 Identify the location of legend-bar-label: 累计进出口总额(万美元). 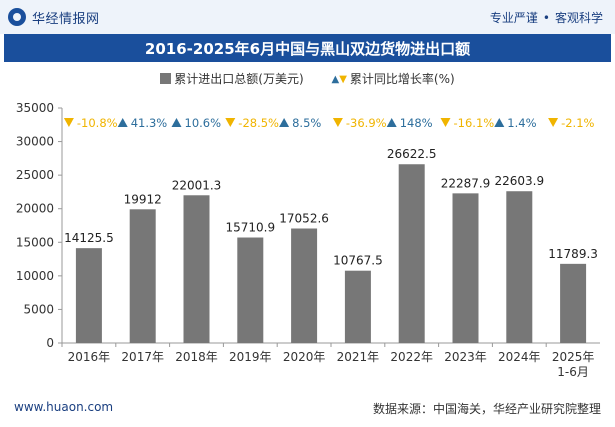
(239, 79).